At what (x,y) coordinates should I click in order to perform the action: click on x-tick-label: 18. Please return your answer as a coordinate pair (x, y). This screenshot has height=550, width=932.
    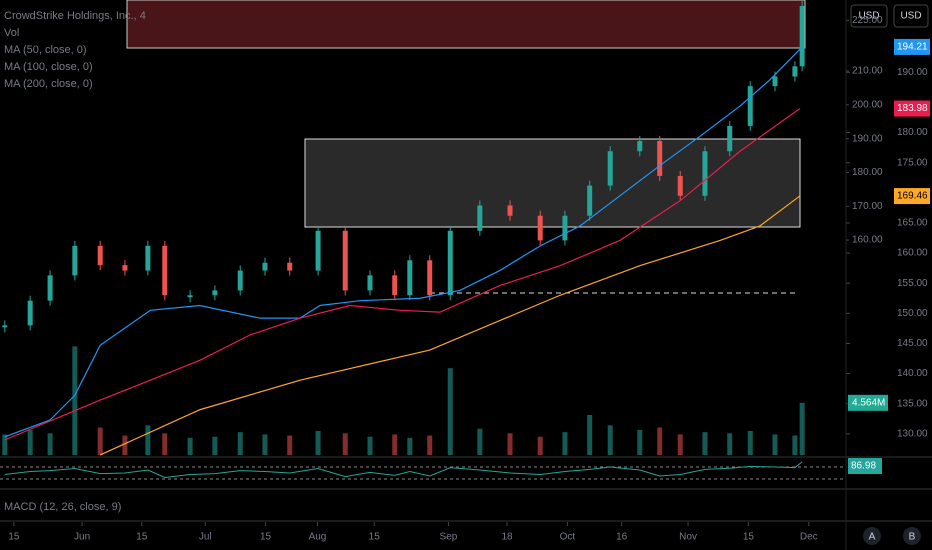
    Looking at the image, I should click on (507, 537).